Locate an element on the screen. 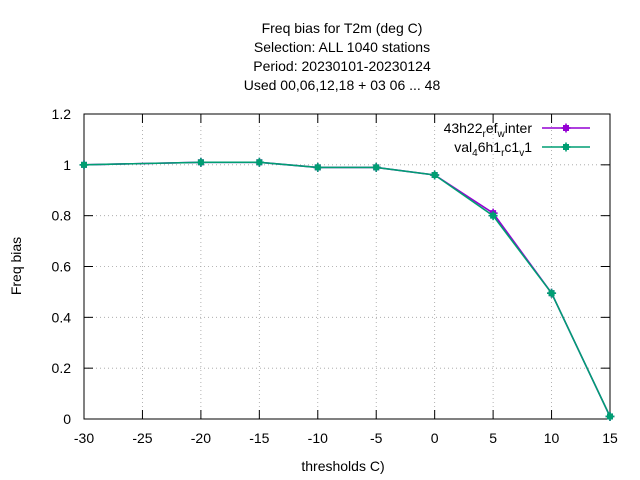  y-tick-label: 0.6 is located at coordinates (62, 267).